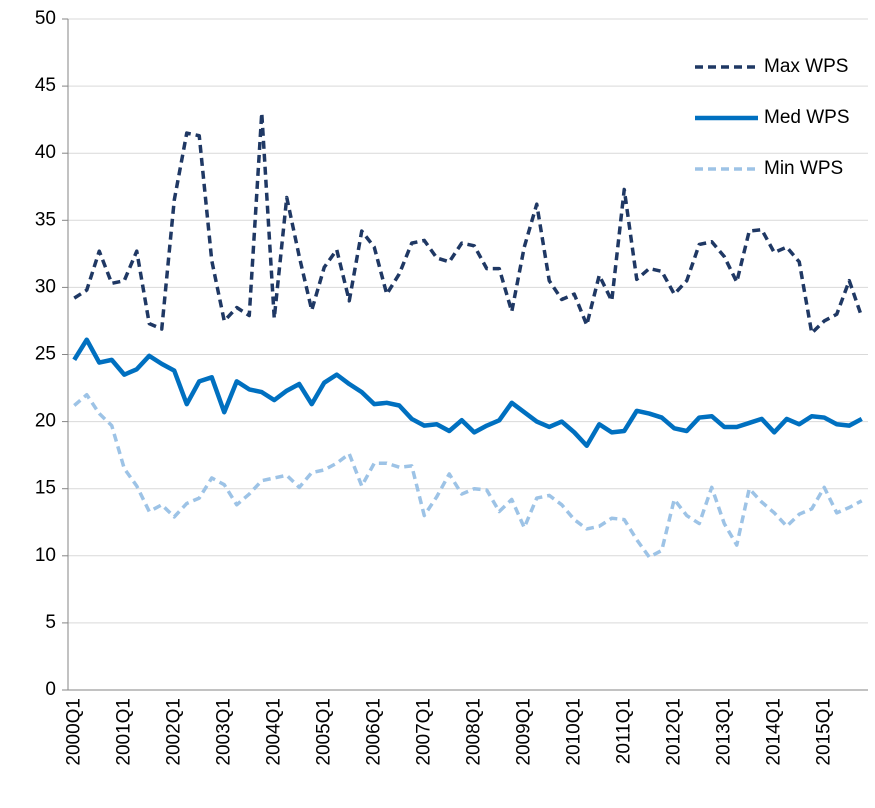 The width and height of the screenshot is (875, 808). I want to click on x-tick-label: 2012Q1, so click(673, 732).